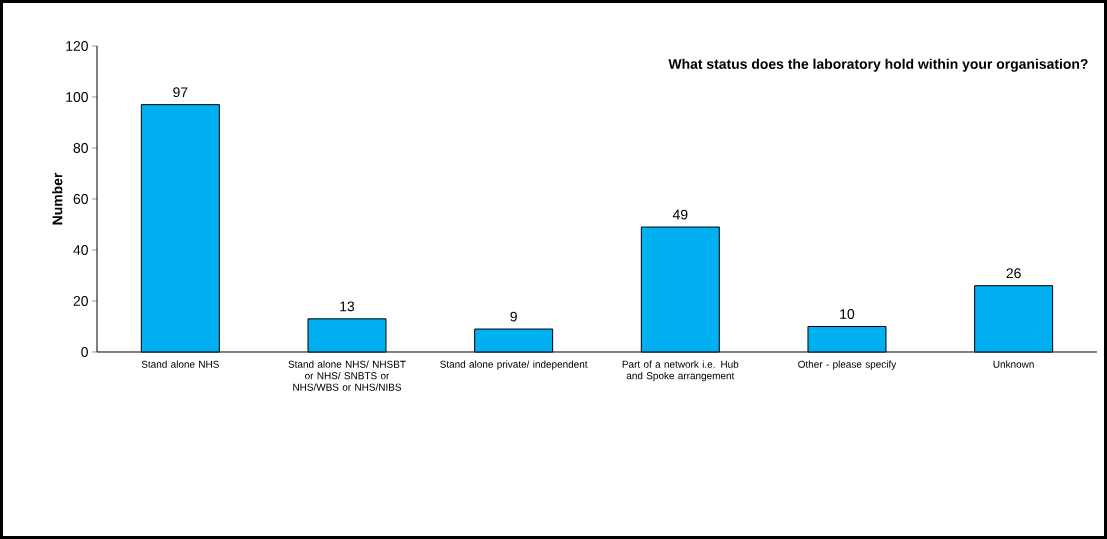  I want to click on y-tick-label: 20, so click(80, 301).